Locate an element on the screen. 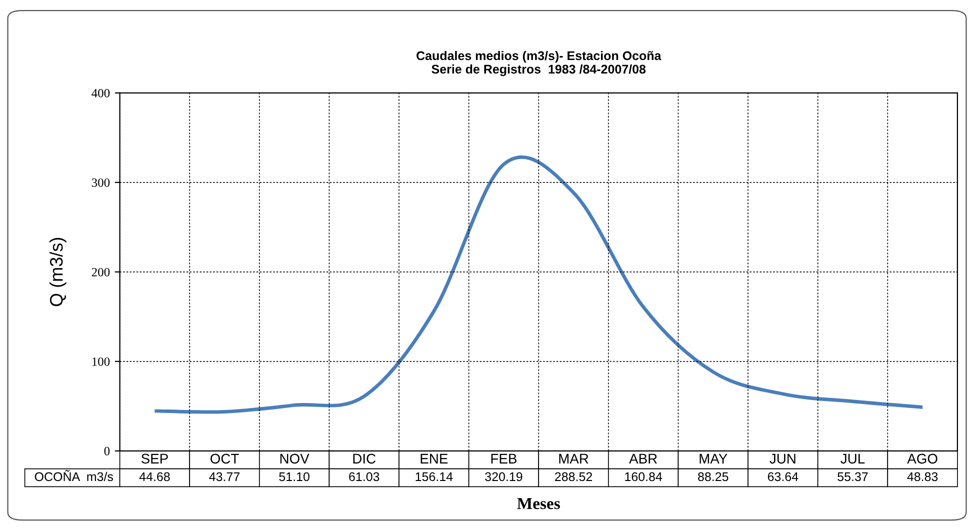 Image resolution: width=974 pixels, height=528 pixels. text: OCOÑA m3/s is located at coordinates (74, 476).